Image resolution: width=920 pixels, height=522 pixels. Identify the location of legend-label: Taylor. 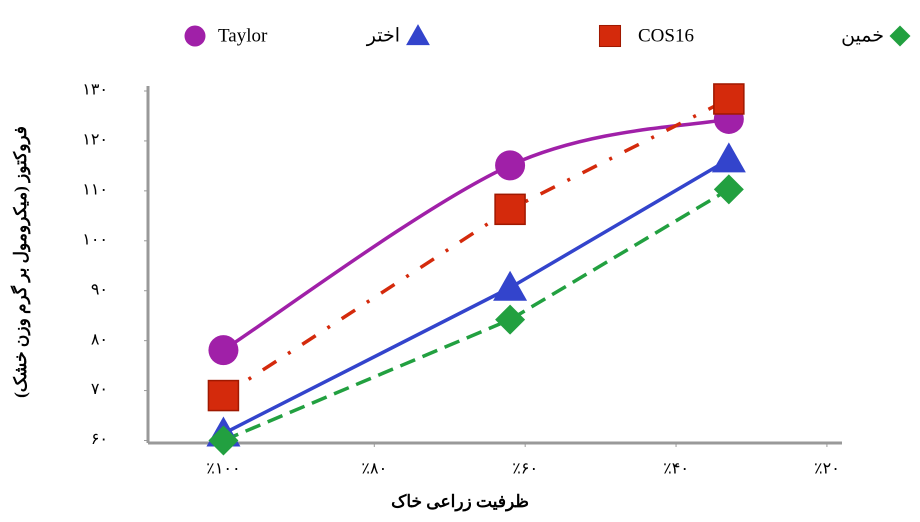
(243, 35).